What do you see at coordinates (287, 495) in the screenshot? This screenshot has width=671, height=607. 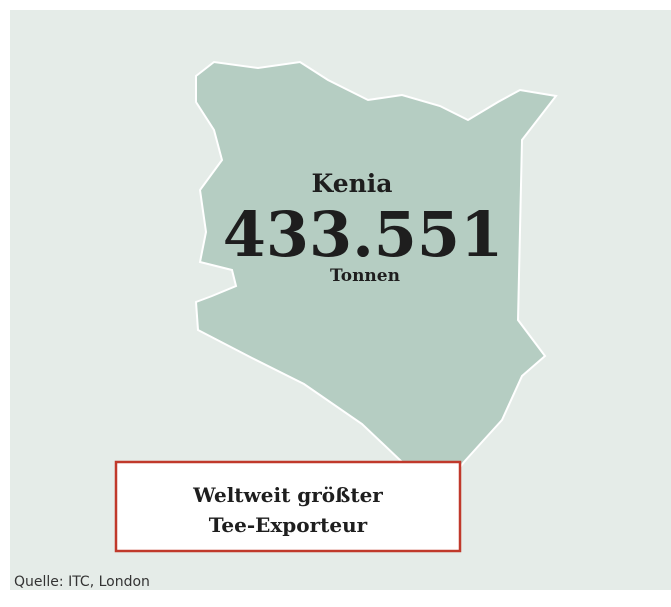 I see `callout-line: Weltweit größter` at bounding box center [287, 495].